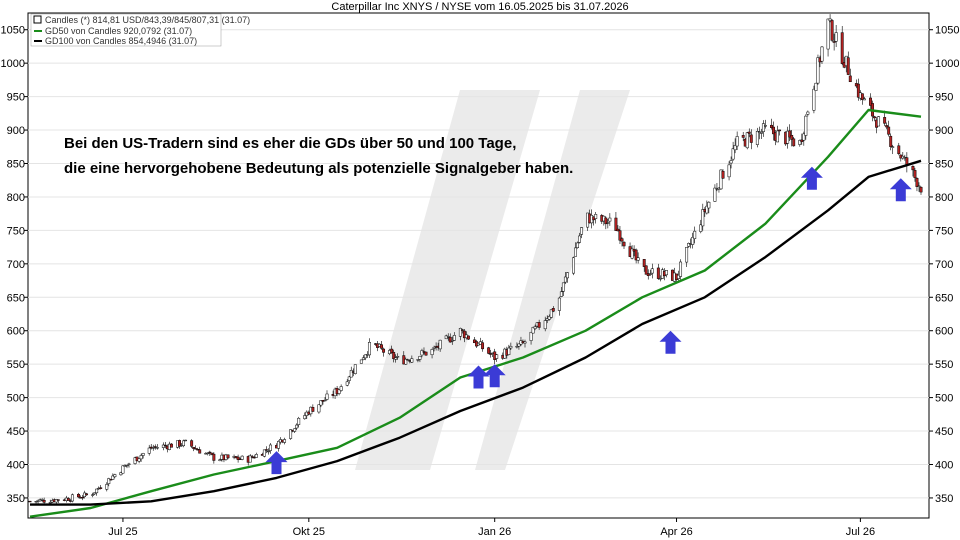 This screenshot has height=540, width=960. Describe the element at coordinates (13, 64) in the screenshot. I see `y-tick-label-left: 1000` at that location.